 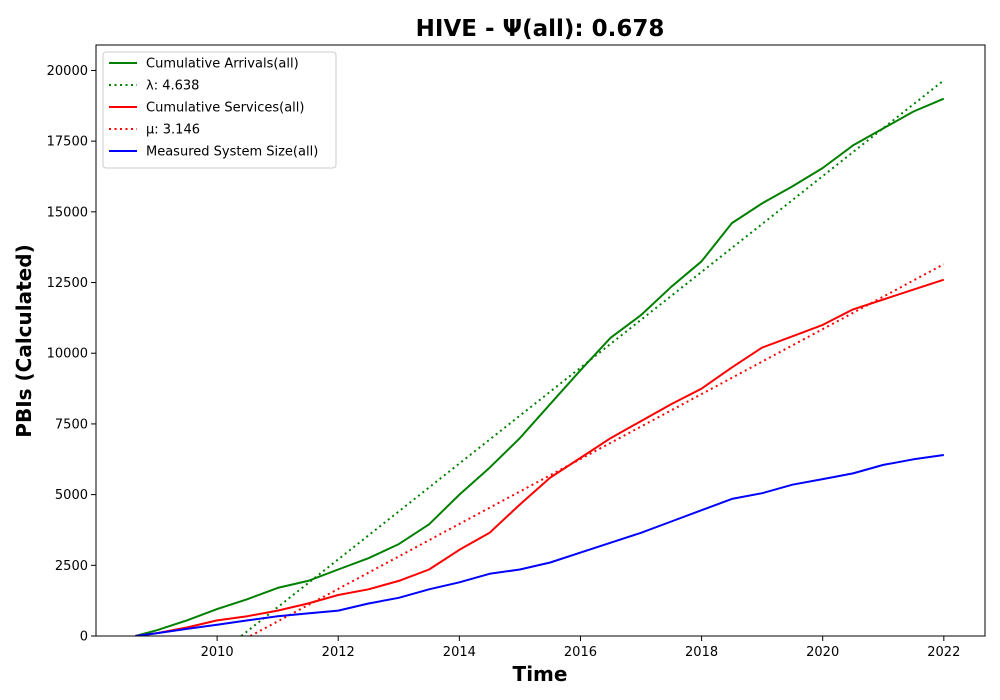 I want to click on x-tick-label: 2014, so click(x=459, y=652).